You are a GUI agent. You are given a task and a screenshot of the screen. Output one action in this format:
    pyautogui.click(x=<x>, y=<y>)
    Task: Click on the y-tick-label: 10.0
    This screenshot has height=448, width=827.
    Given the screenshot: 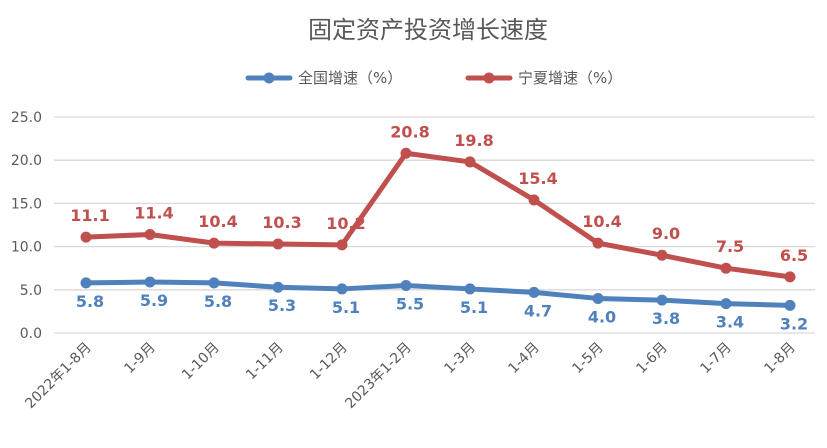 What is the action you would take?
    pyautogui.click(x=26, y=248)
    